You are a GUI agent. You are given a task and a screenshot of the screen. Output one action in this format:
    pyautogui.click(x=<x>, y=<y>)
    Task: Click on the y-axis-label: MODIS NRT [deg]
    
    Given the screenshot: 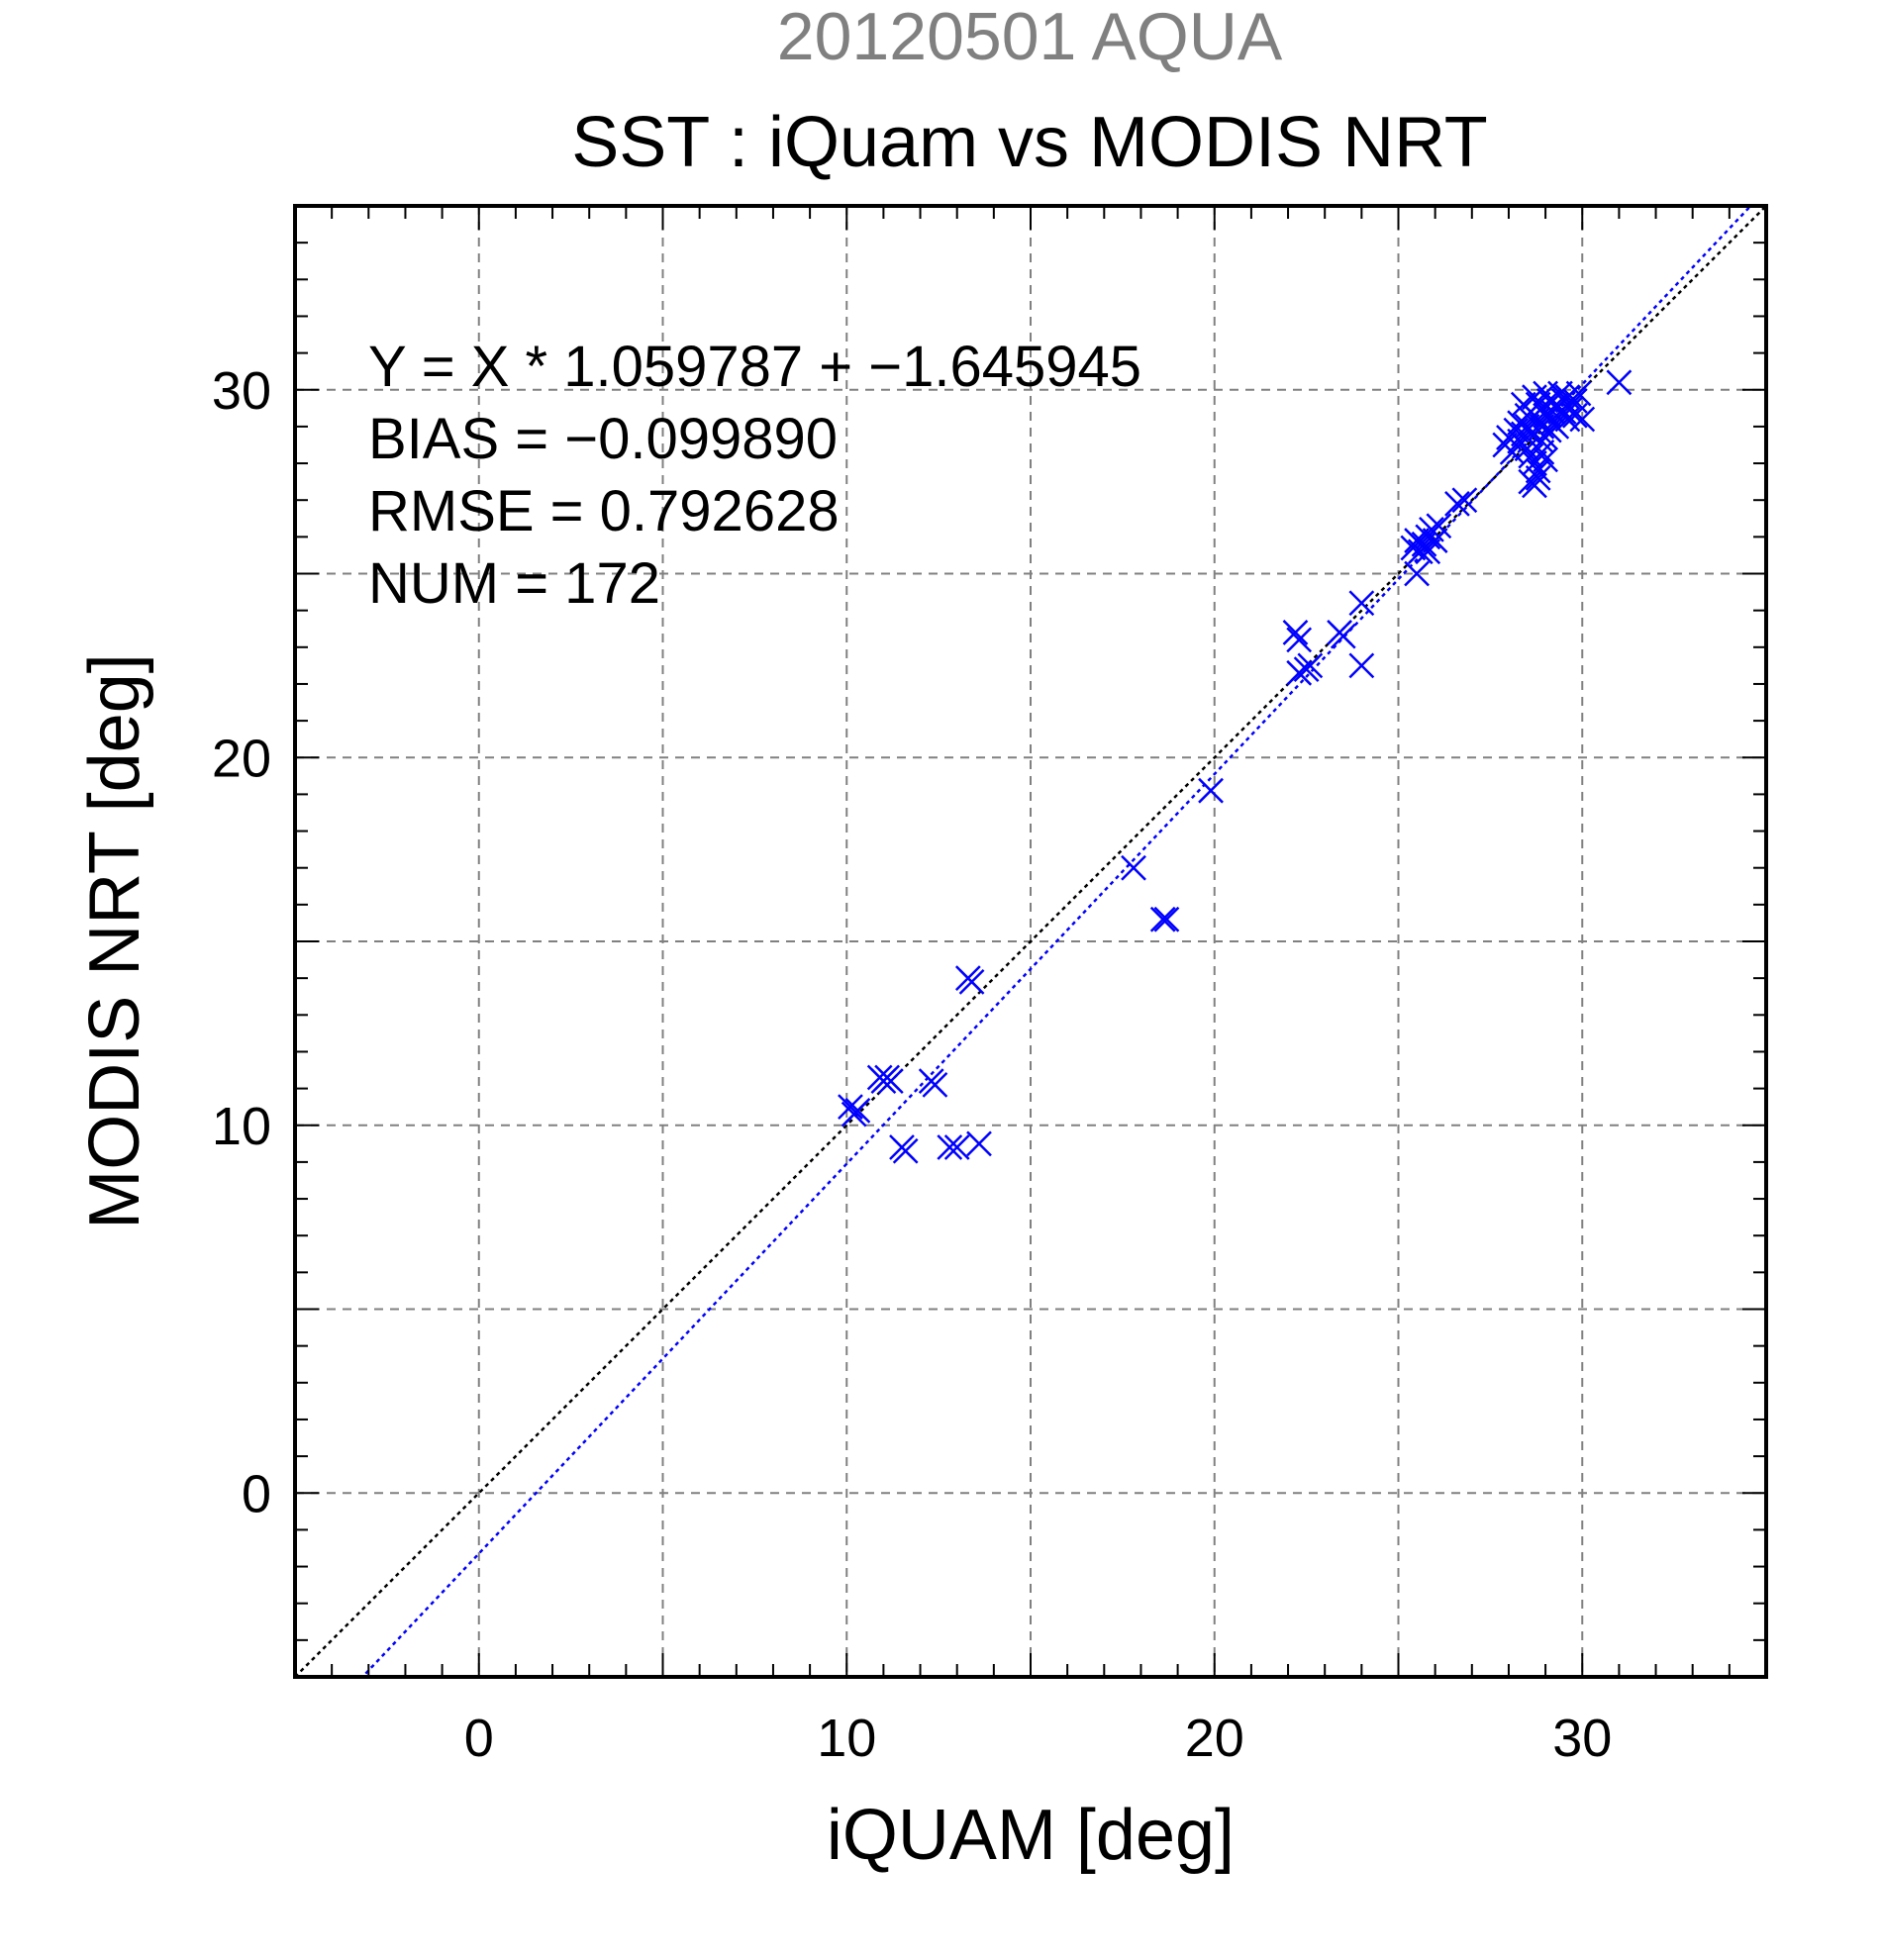 What is the action you would take?
    pyautogui.click(x=114, y=941)
    